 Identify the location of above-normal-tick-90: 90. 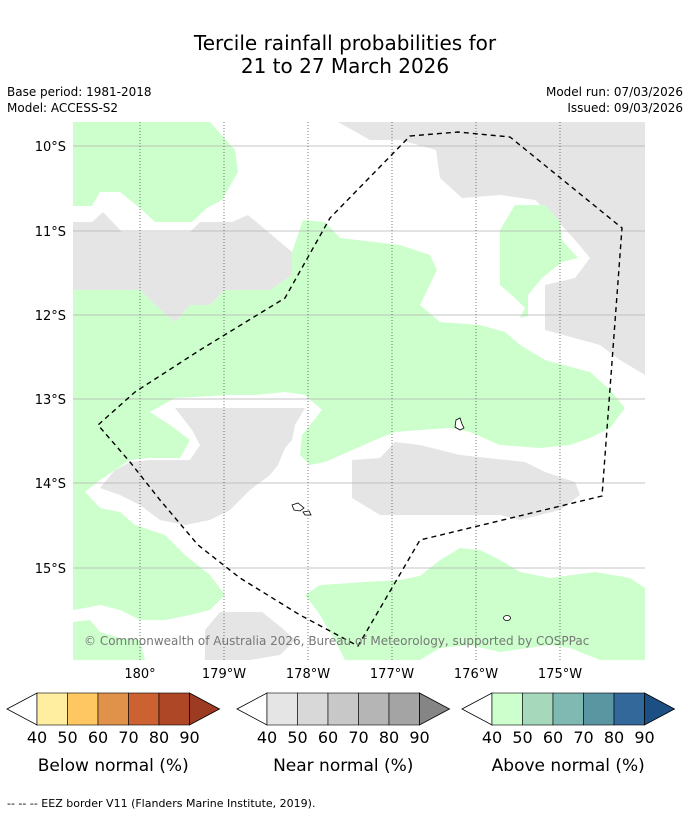
(644, 737).